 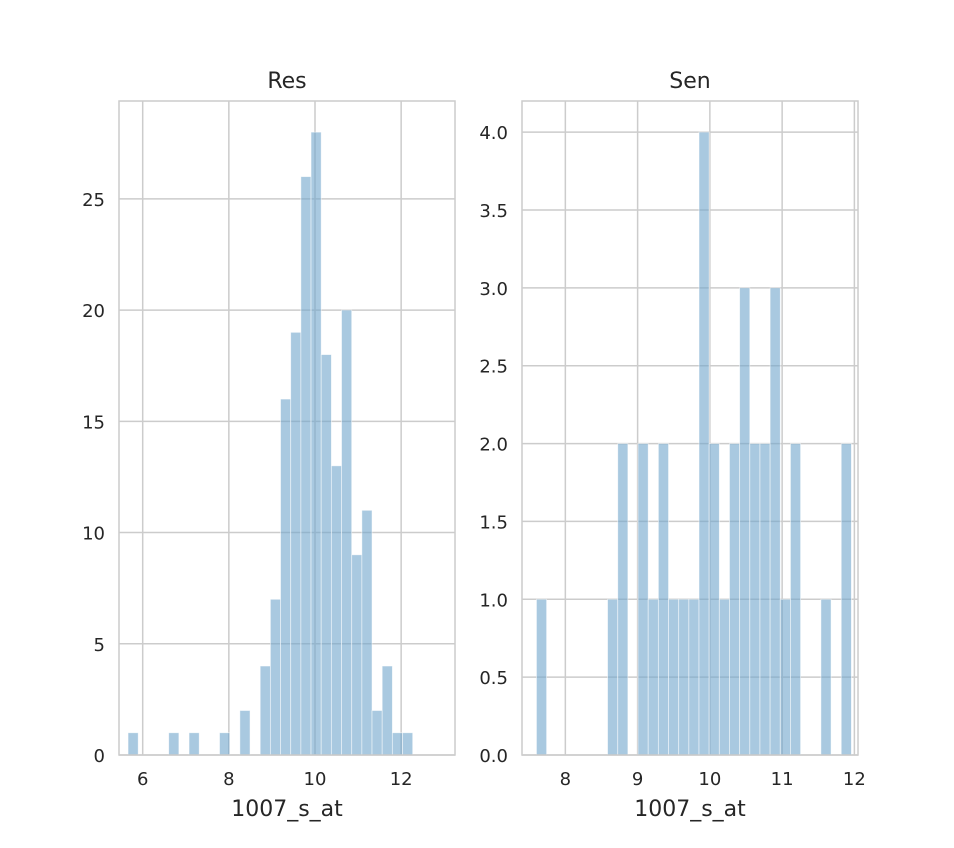 I want to click on x-tick-label: 9, so click(x=637, y=779).